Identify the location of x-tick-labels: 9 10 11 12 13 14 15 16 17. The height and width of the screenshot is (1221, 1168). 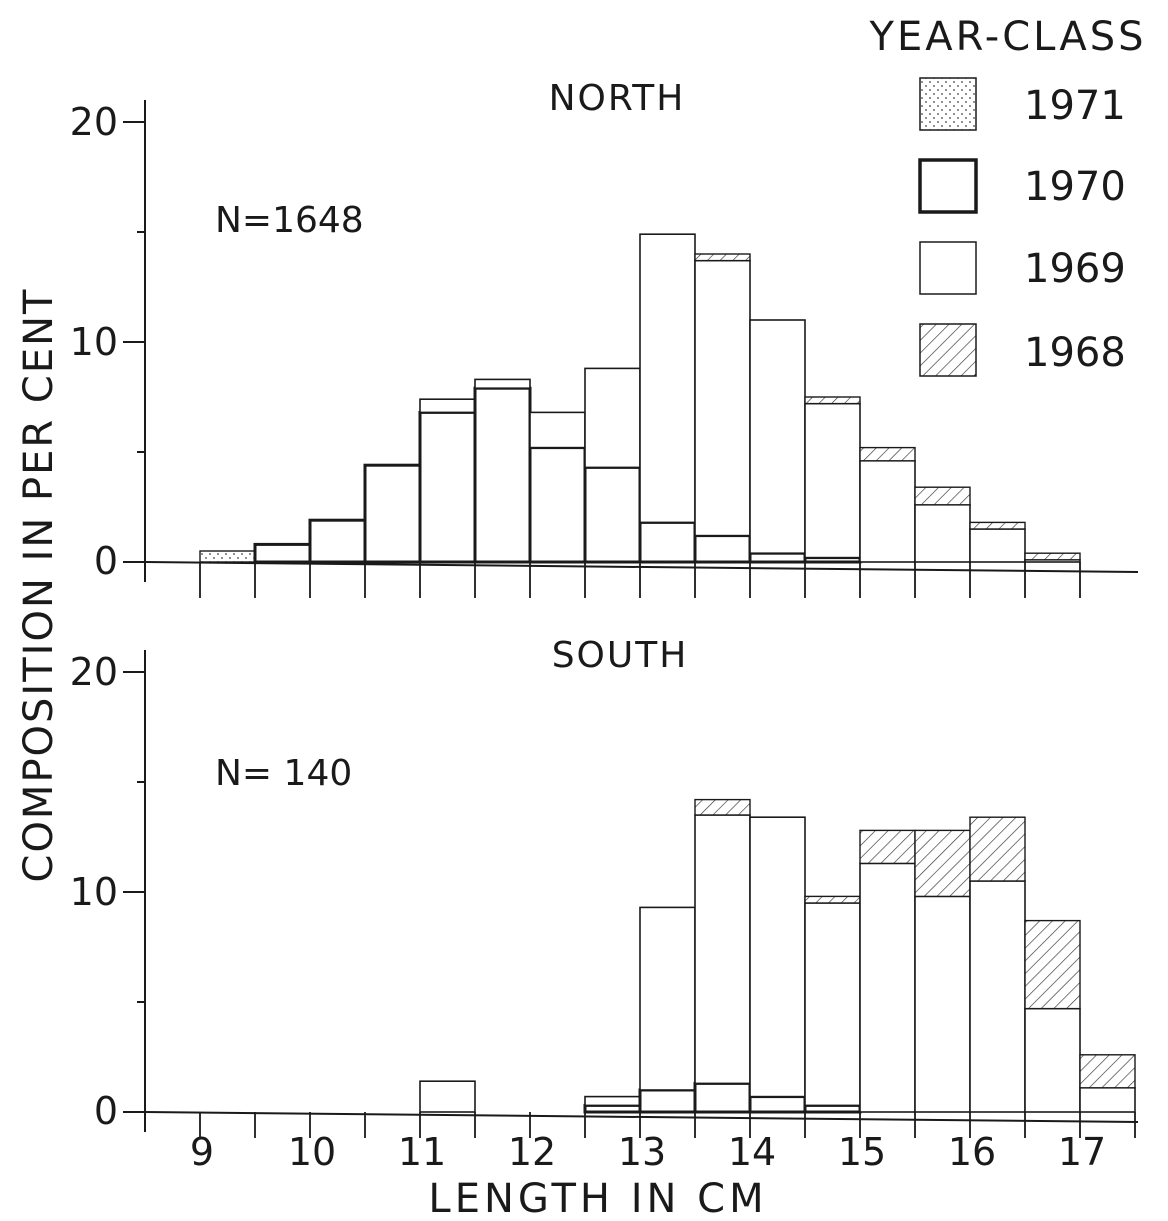
(648, 1152).